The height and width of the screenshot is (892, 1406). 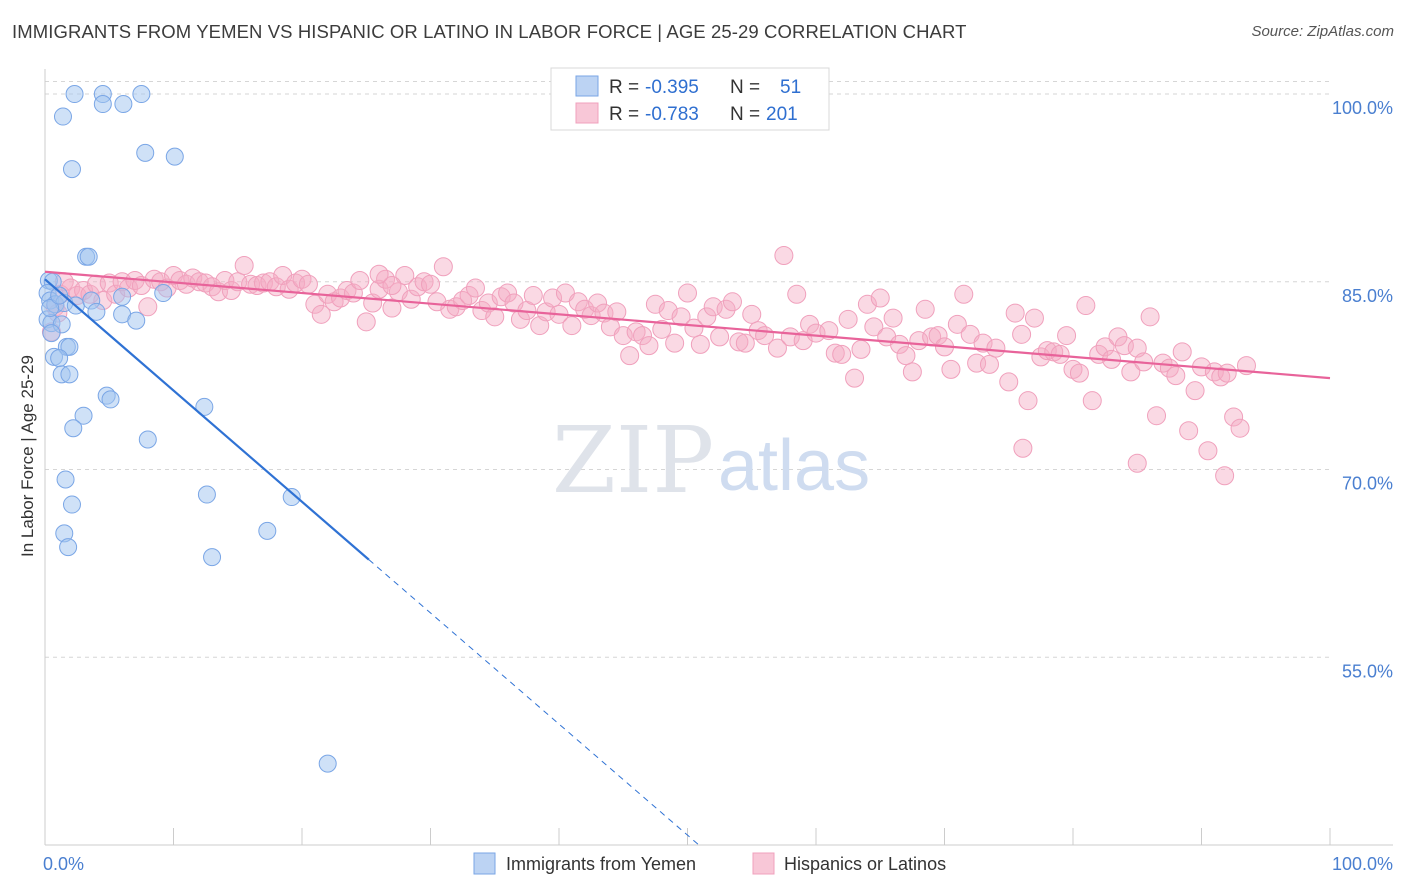 I want to click on stats-swatch-hisp, so click(x=587, y=113).